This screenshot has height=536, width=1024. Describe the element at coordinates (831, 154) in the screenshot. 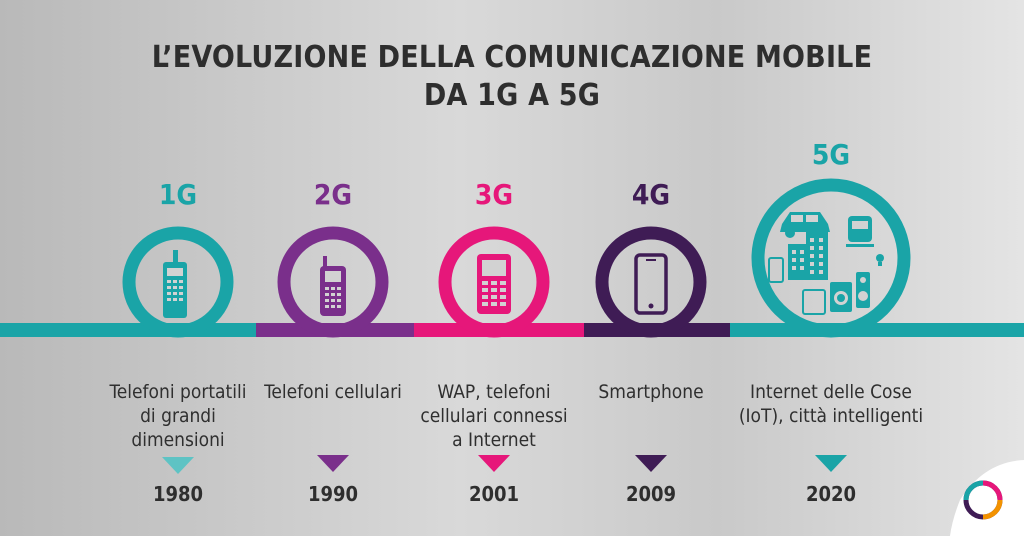

I see `gen-label-5g: 5G` at that location.